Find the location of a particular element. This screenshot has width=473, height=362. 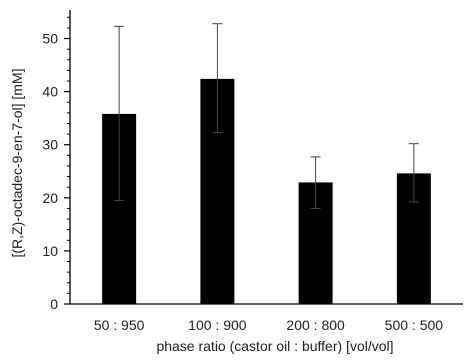

y-tick-label: 10 is located at coordinates (50, 251).